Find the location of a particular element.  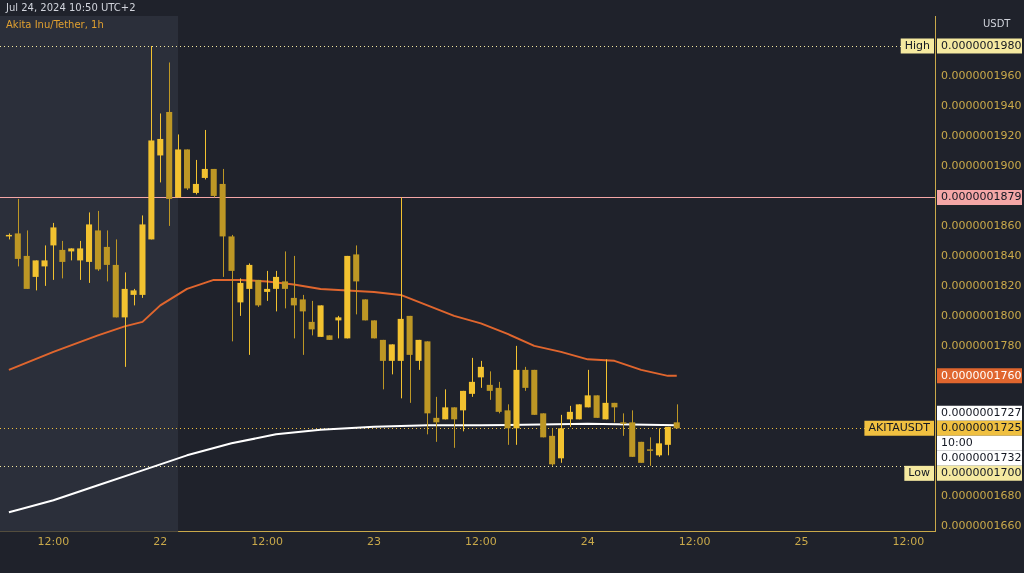

ref-line-label: High is located at coordinates (917, 45).